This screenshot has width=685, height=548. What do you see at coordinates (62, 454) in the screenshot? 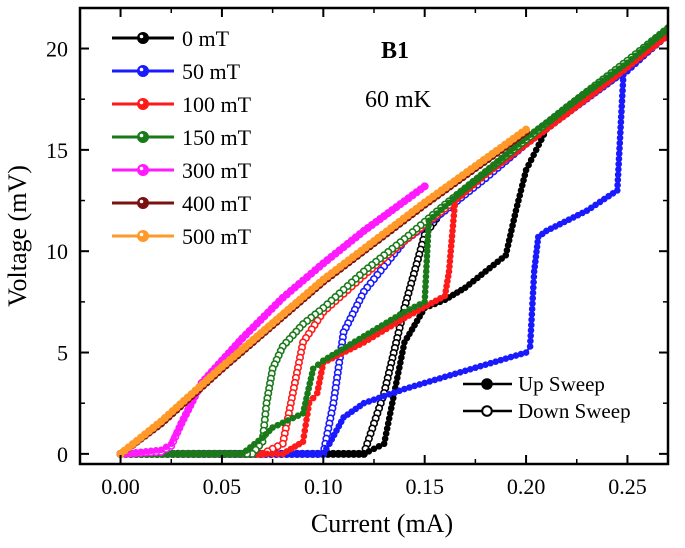
I see `y-tick-label: 0` at bounding box center [62, 454].